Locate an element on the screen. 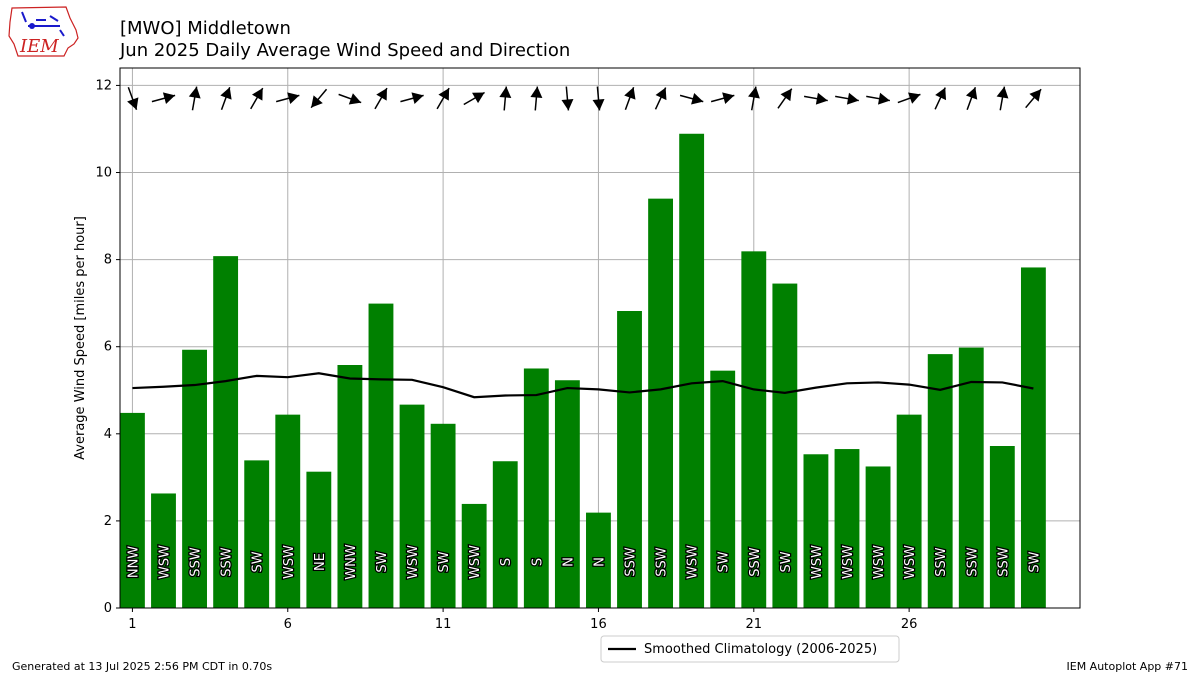  logo: IEM is located at coordinates (43, 31).